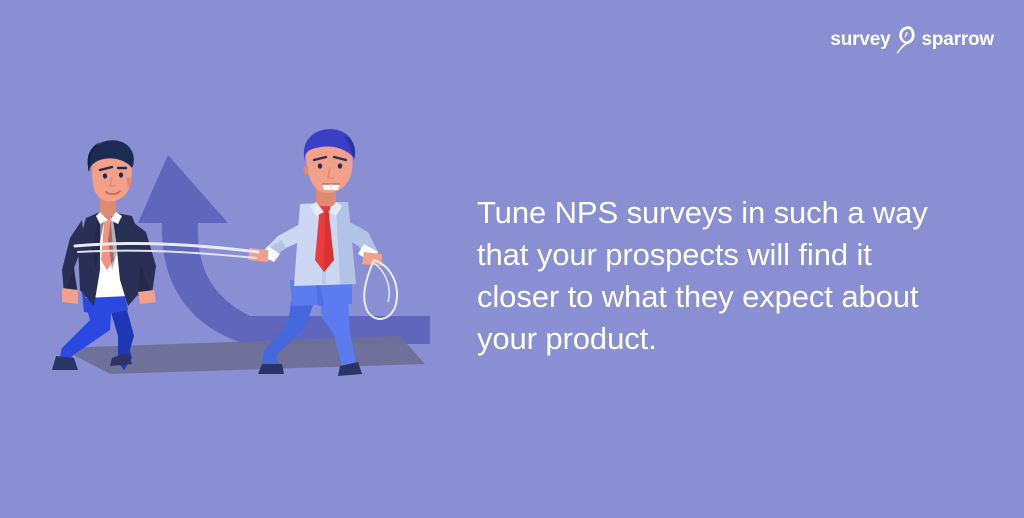 This screenshot has width=1024, height=518. What do you see at coordinates (104, 255) in the screenshot?
I see `figure-left-businessman` at bounding box center [104, 255].